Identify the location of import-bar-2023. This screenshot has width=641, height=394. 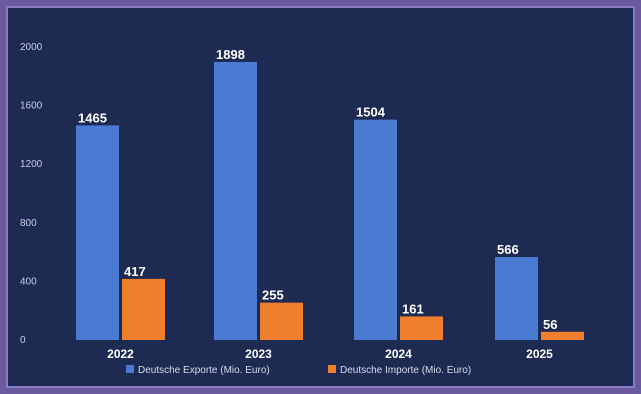
(281, 321).